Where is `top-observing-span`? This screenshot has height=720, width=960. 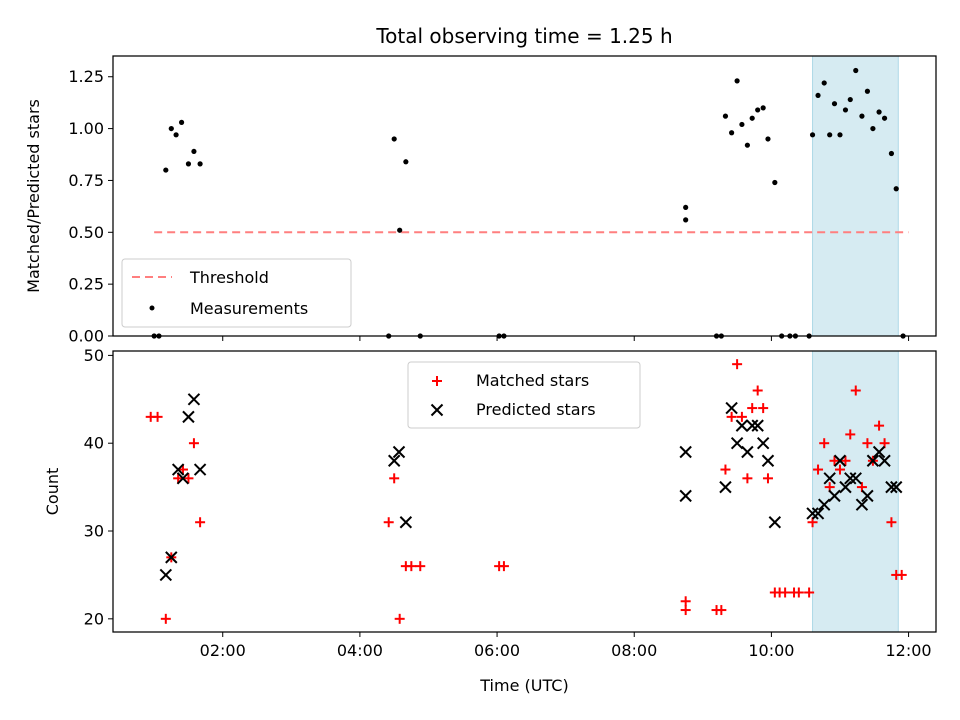
top-observing-span is located at coordinates (855, 196).